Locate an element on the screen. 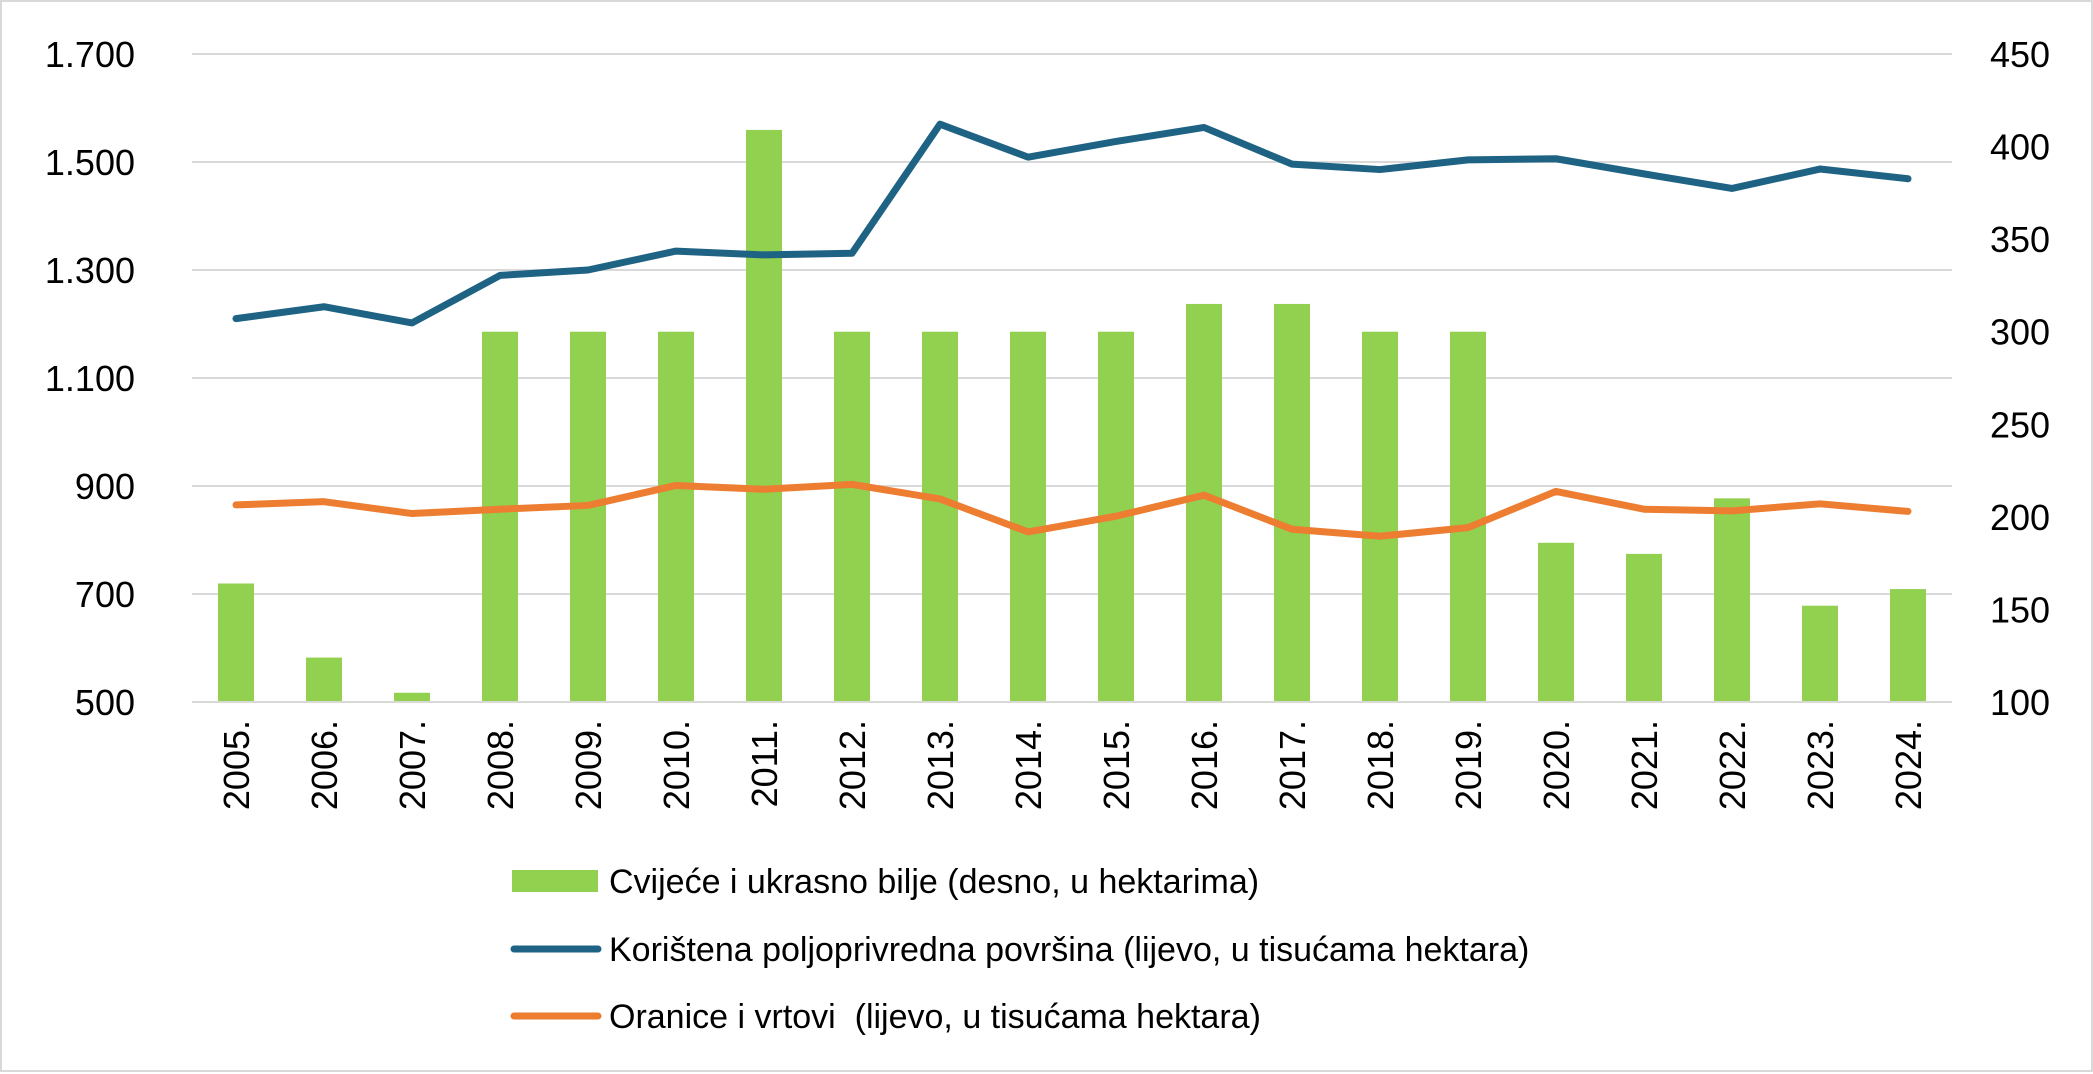  left-y-axis: 500 700 900 1.100 1.300 1.500 1.700 is located at coordinates (90, 378).